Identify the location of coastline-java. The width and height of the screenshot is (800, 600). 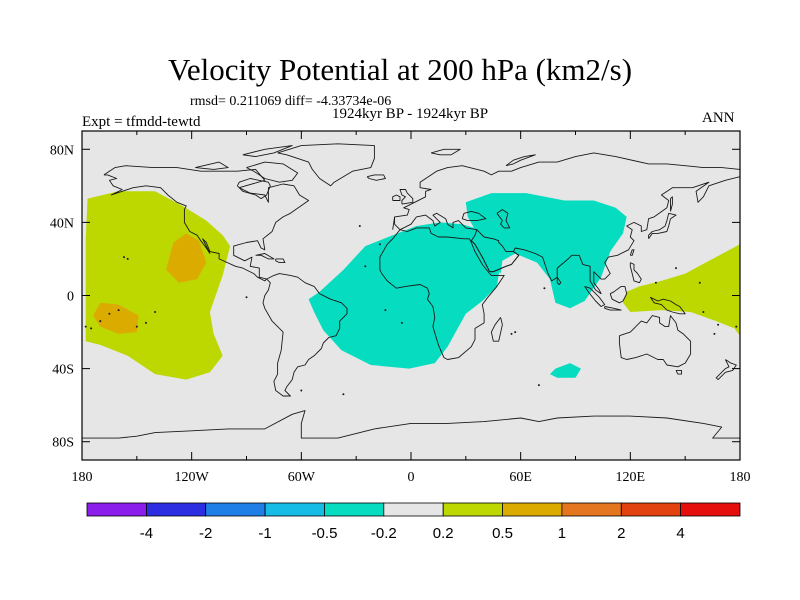
(613, 308).